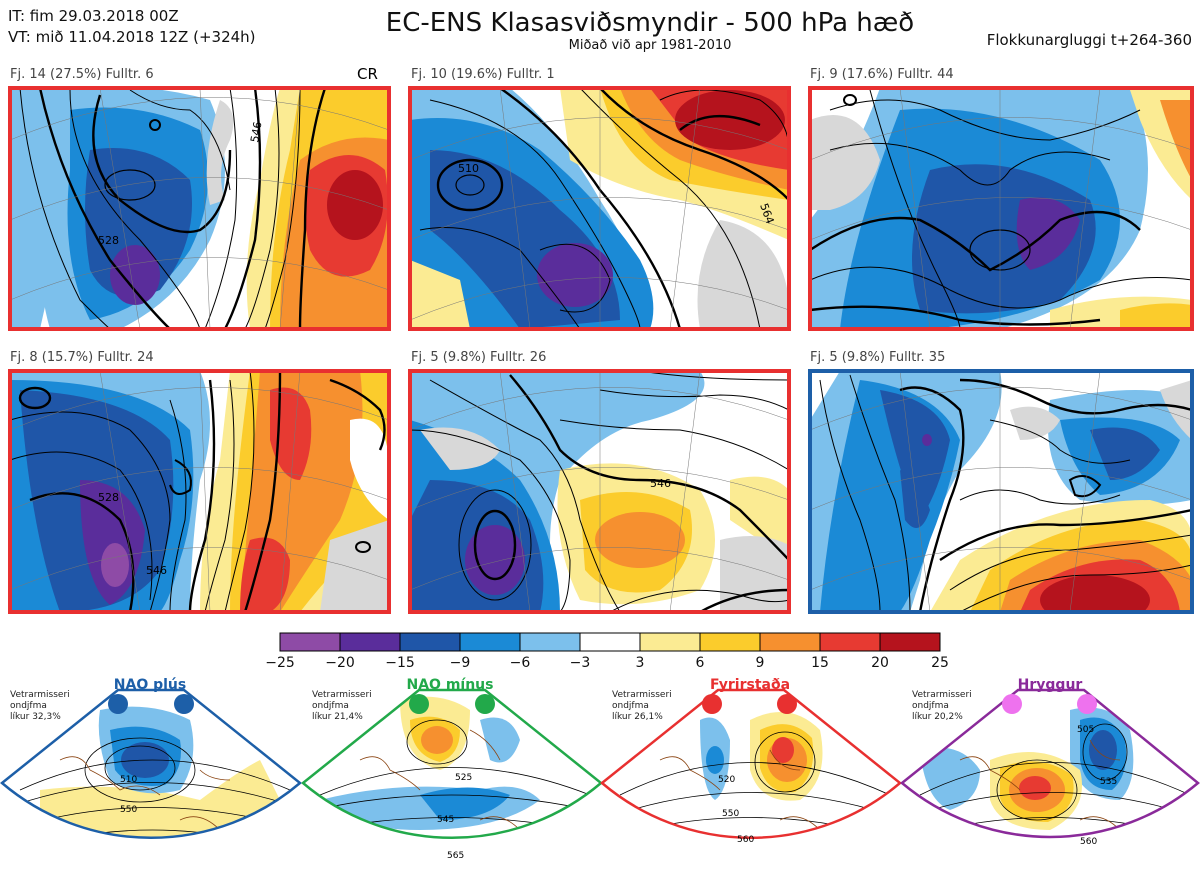 This screenshot has width=1200, height=871. I want to click on contour-label-528: 528, so click(108, 240).